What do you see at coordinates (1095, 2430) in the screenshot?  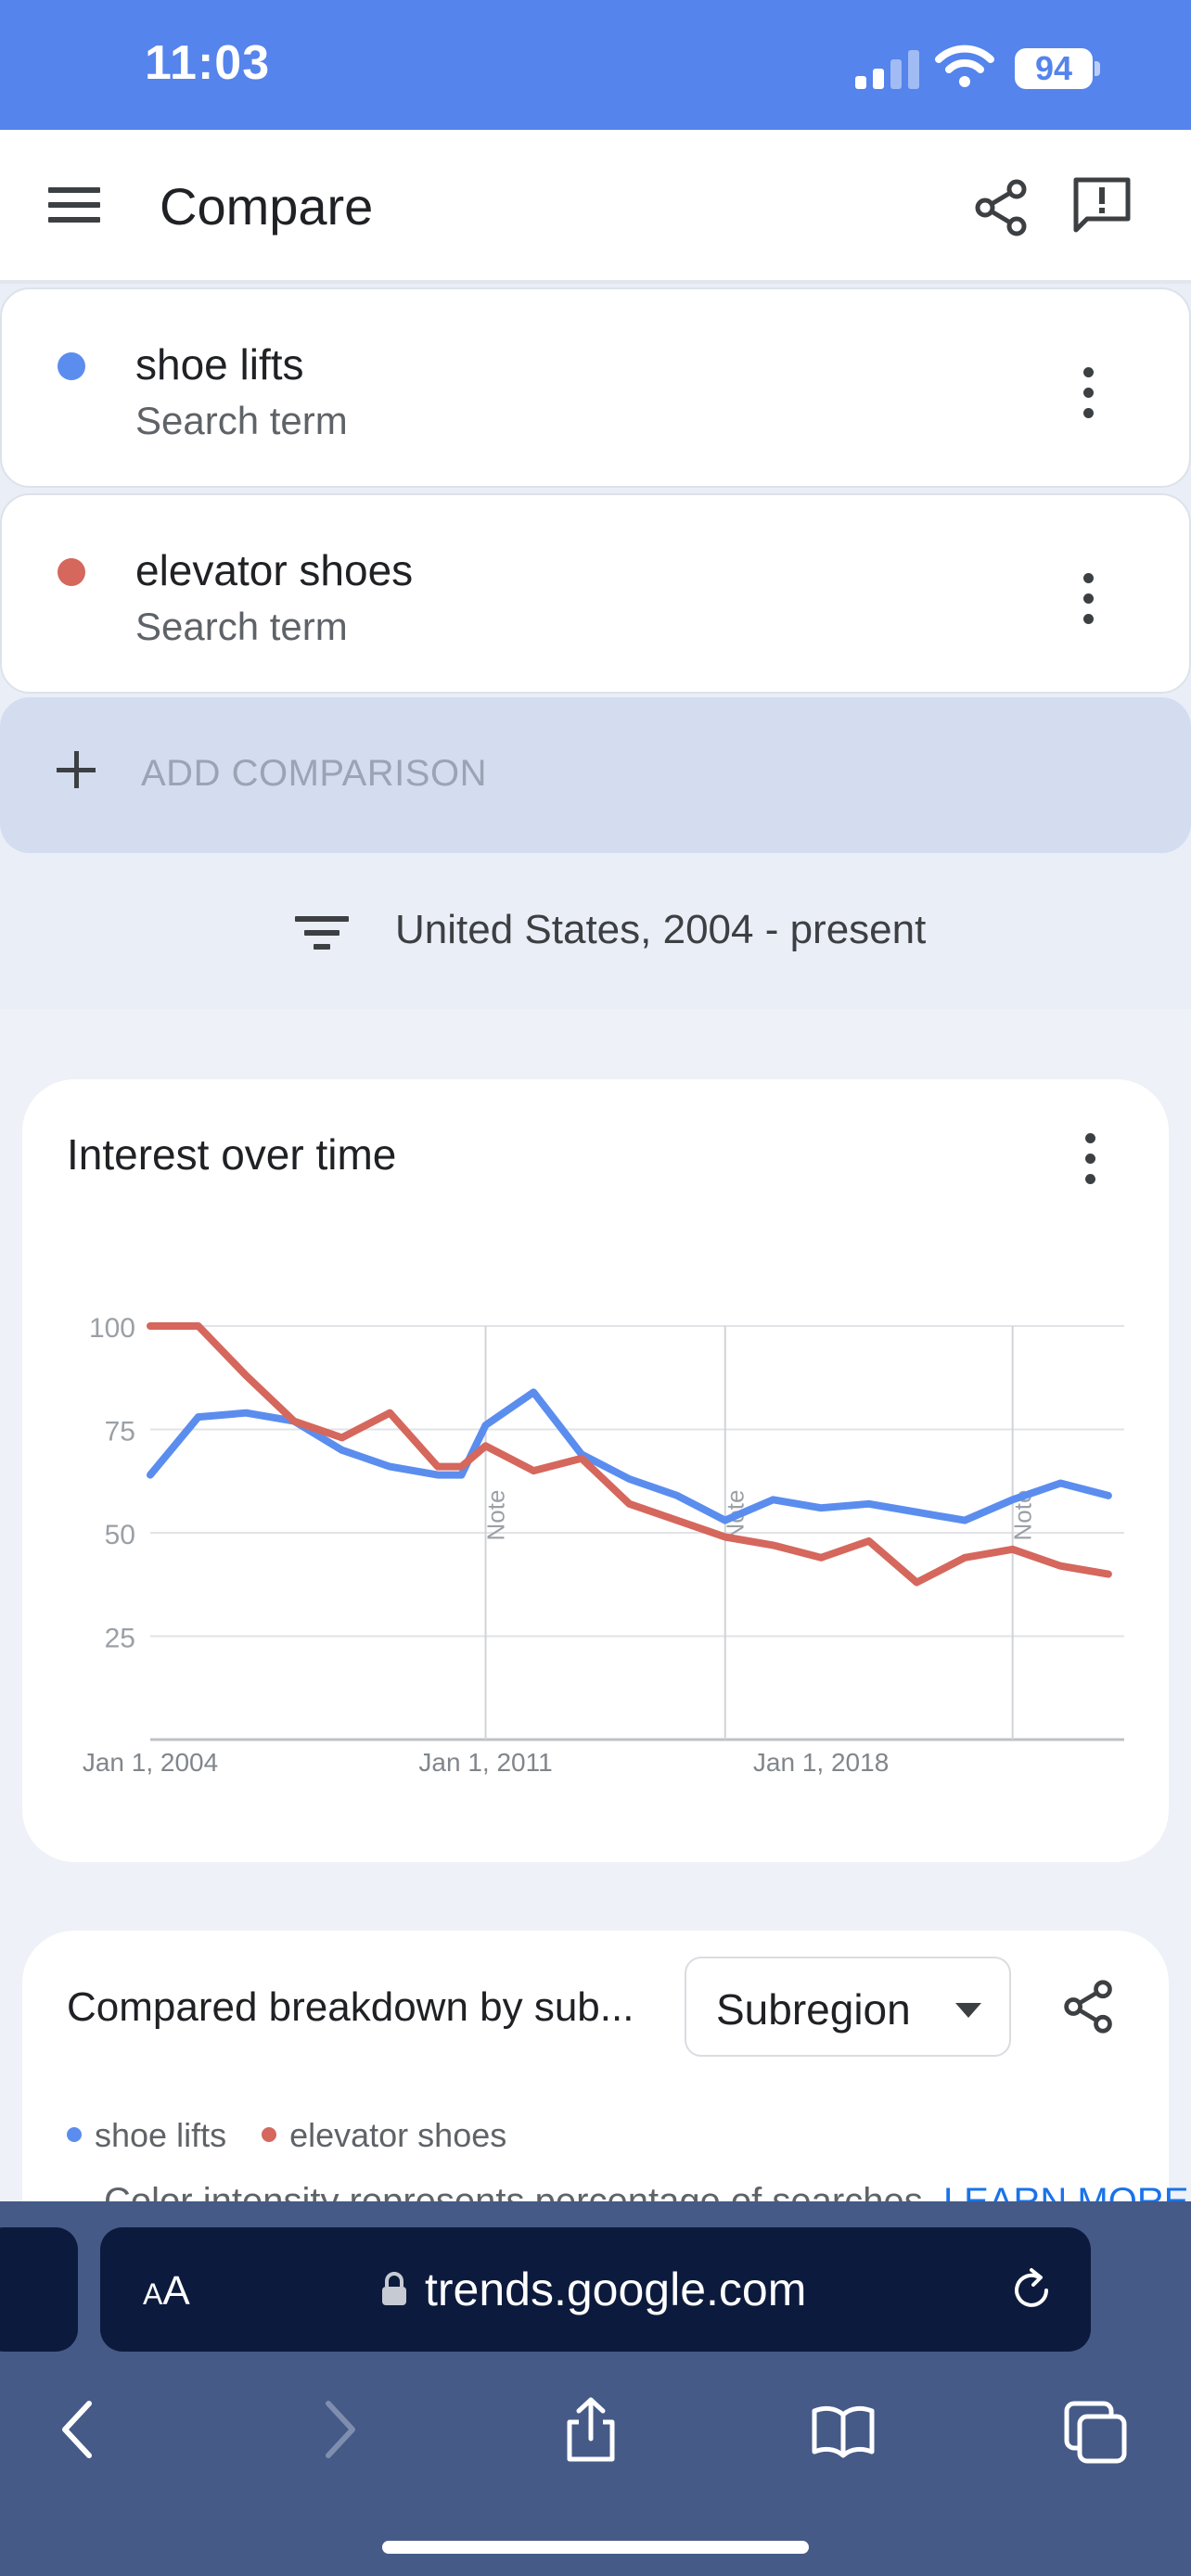 I see `tabs-icon` at bounding box center [1095, 2430].